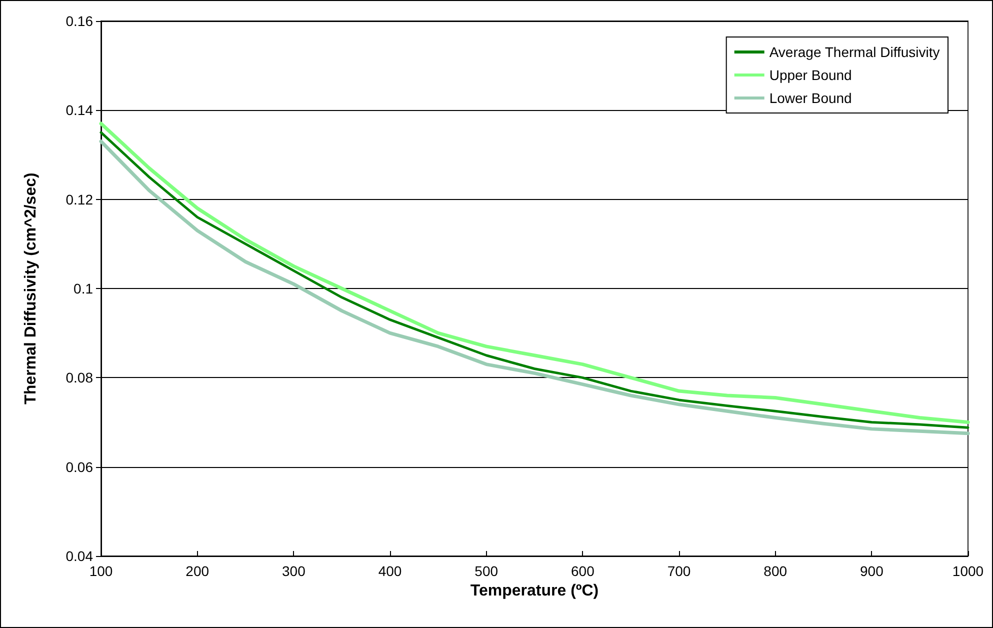  What do you see at coordinates (80, 199) in the screenshot?
I see `y-tick-label: 0.12` at bounding box center [80, 199].